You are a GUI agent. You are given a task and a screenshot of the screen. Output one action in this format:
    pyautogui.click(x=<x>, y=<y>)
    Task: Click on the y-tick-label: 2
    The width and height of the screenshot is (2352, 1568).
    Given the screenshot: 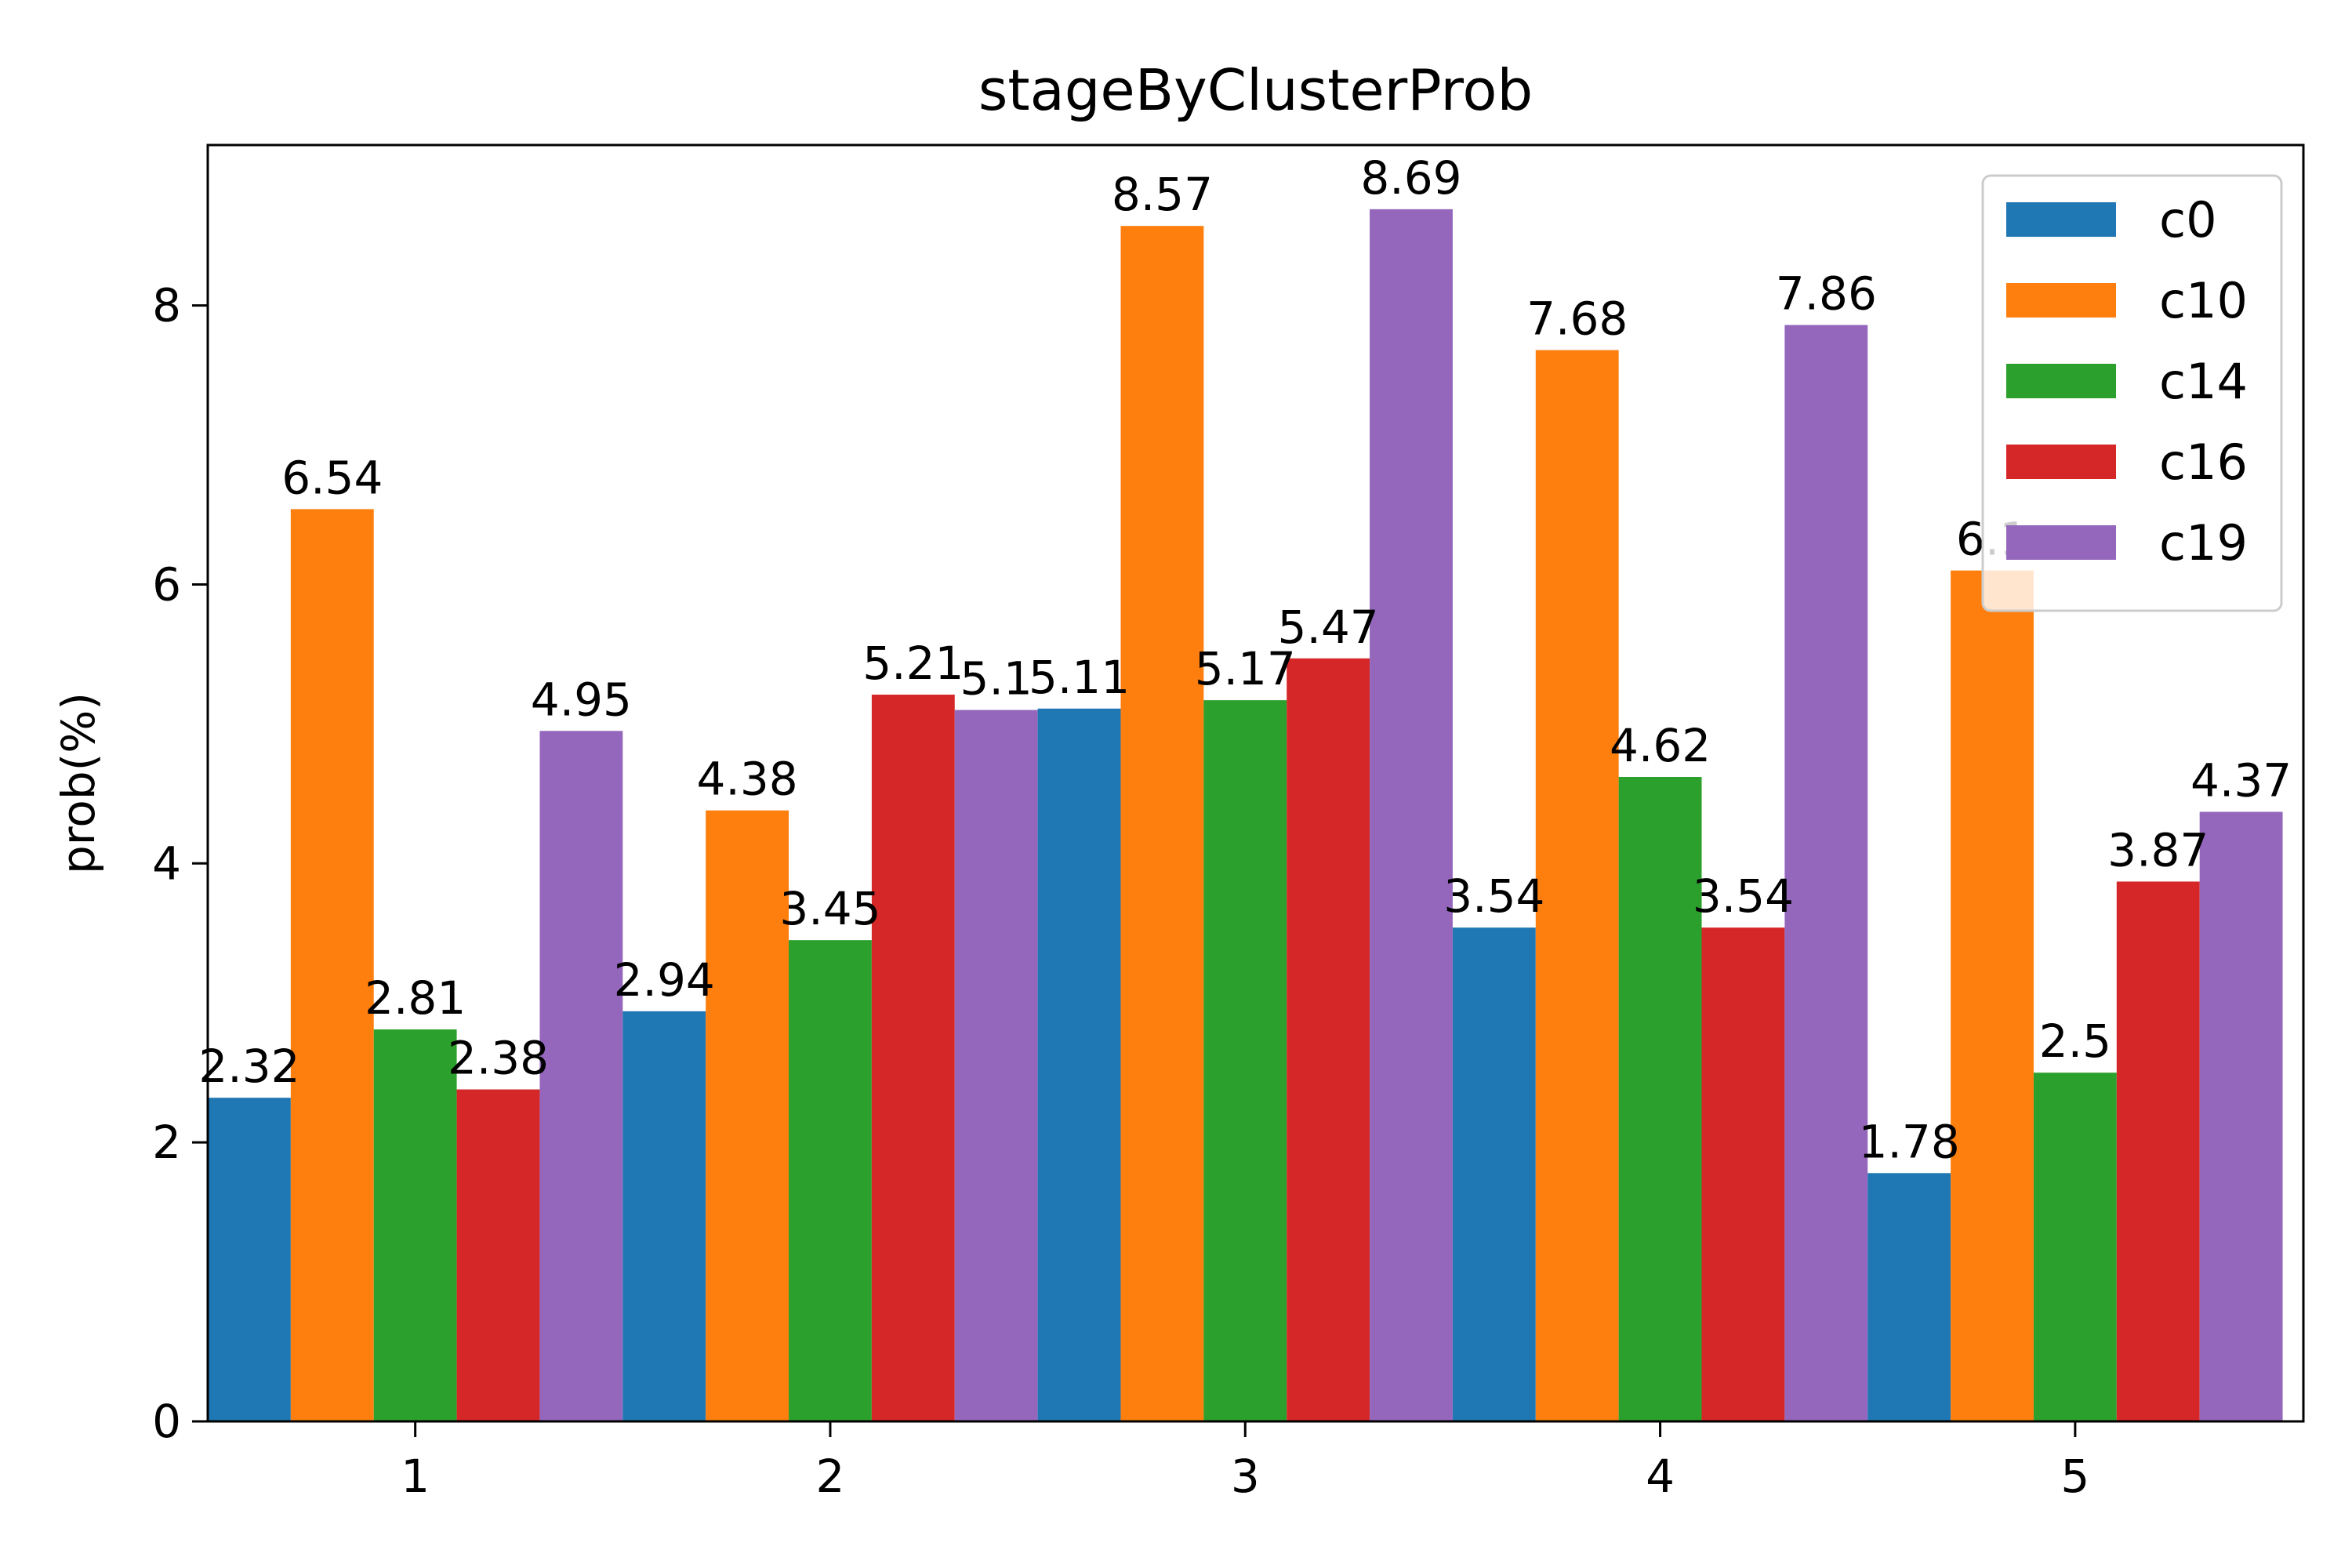 What is the action you would take?
    pyautogui.click(x=166, y=1142)
    